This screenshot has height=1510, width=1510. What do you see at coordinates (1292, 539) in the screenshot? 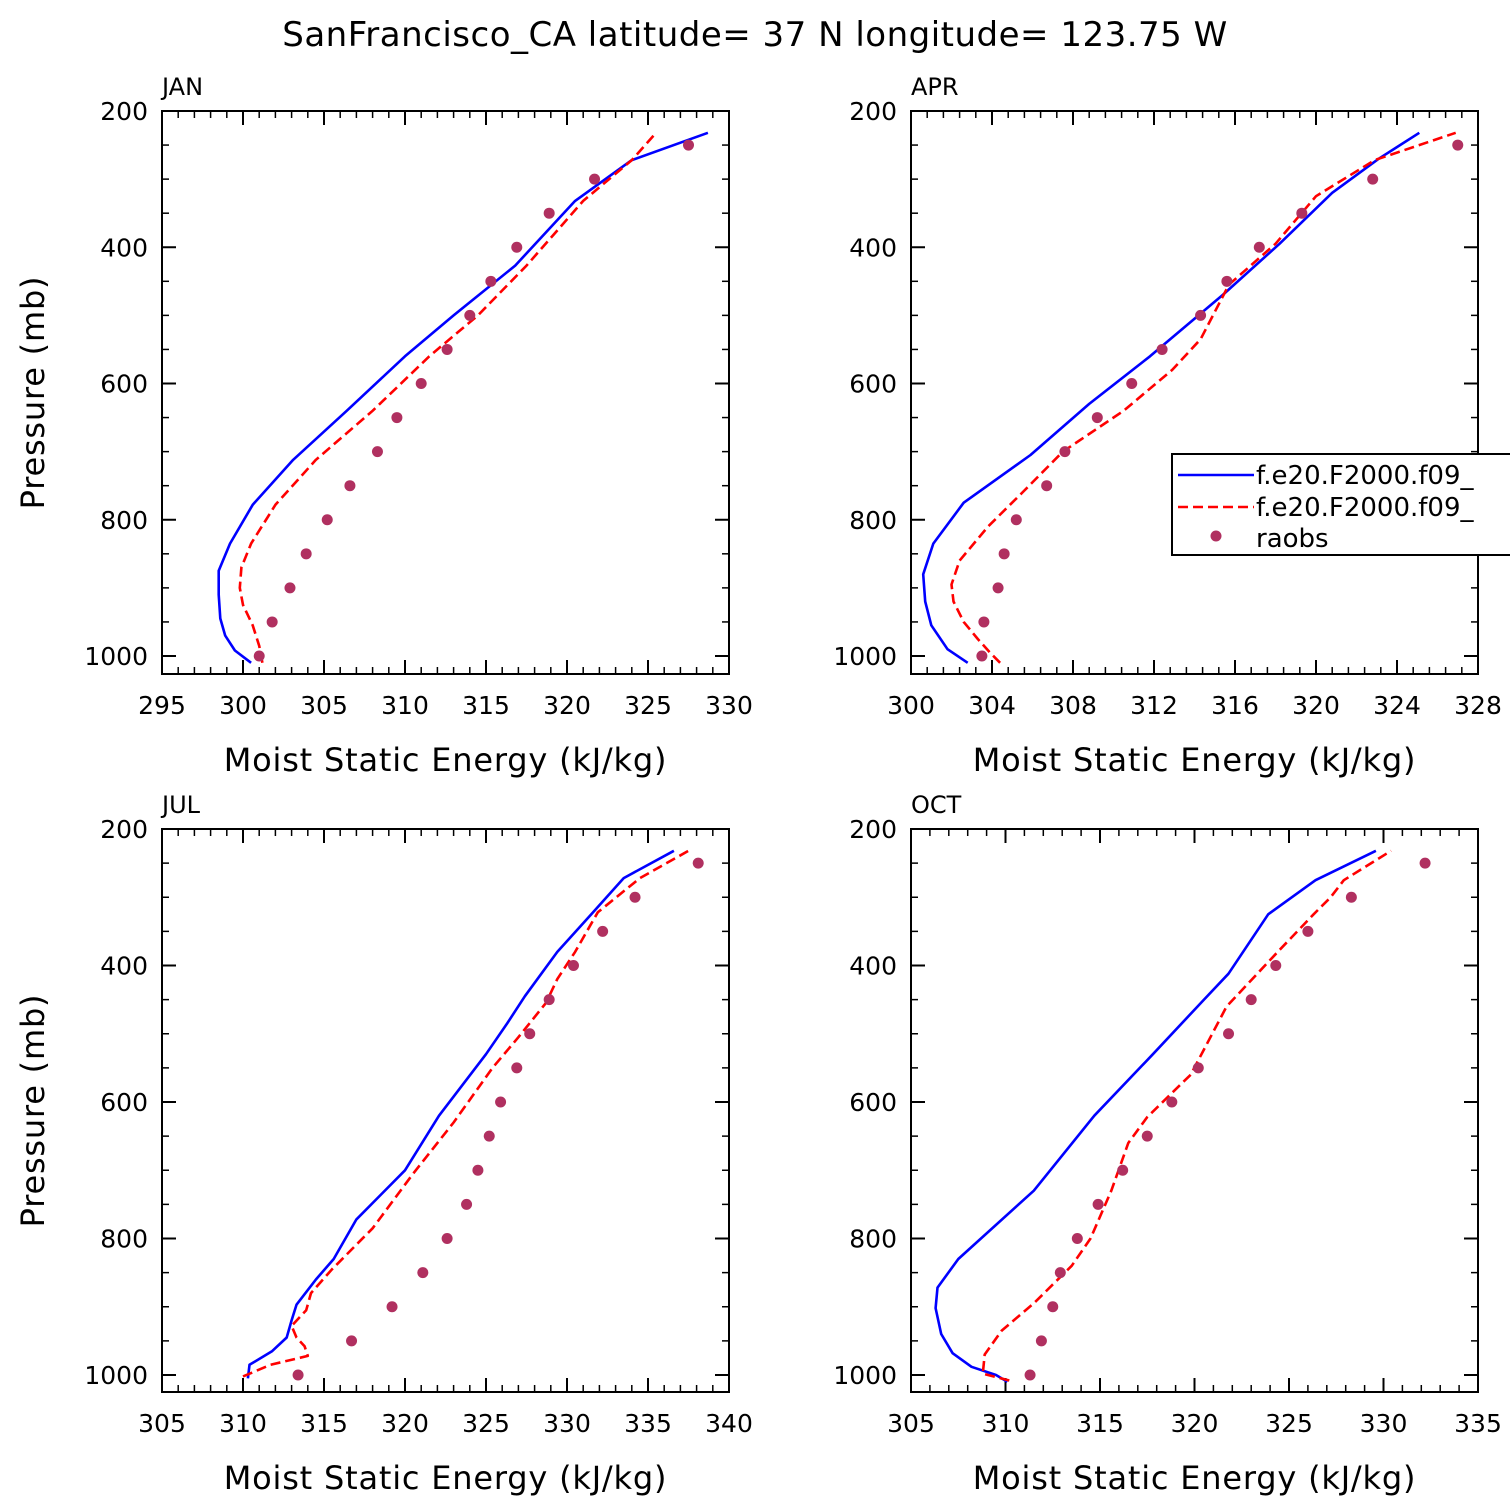
I see `legend-label: raobs` at bounding box center [1292, 539].